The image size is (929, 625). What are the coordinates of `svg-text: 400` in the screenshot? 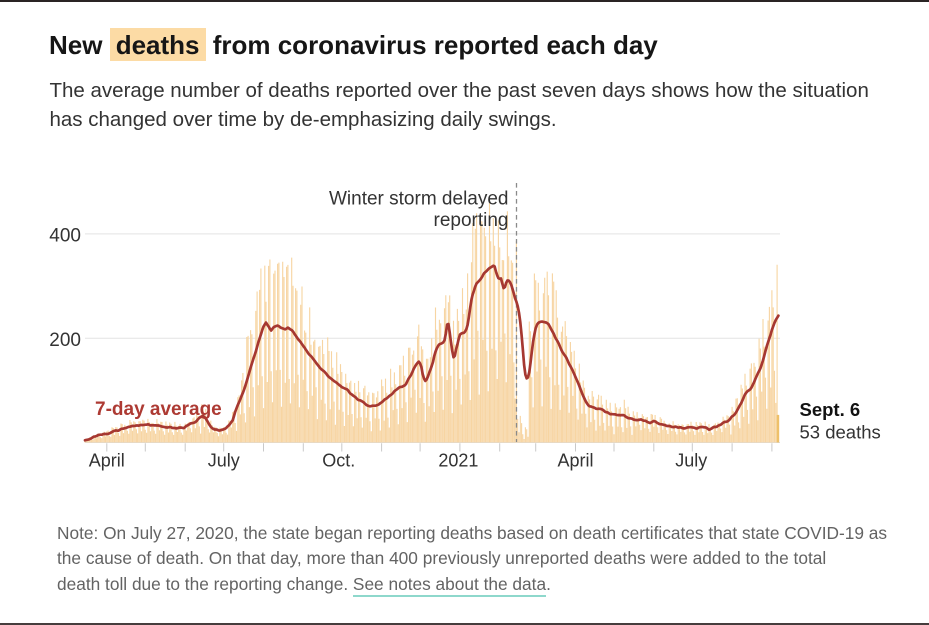 It's located at (65, 236).